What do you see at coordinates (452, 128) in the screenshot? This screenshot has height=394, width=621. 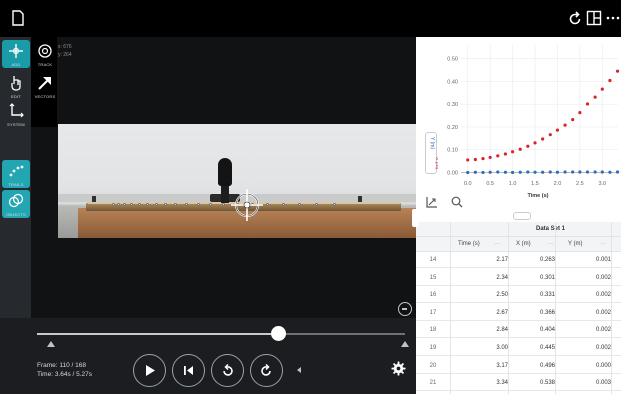 I see `y-tick-label: 0.20` at bounding box center [452, 128].